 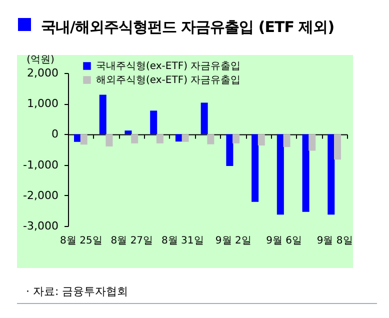 I want to click on y-tick-label: -1,000, so click(x=40, y=165).